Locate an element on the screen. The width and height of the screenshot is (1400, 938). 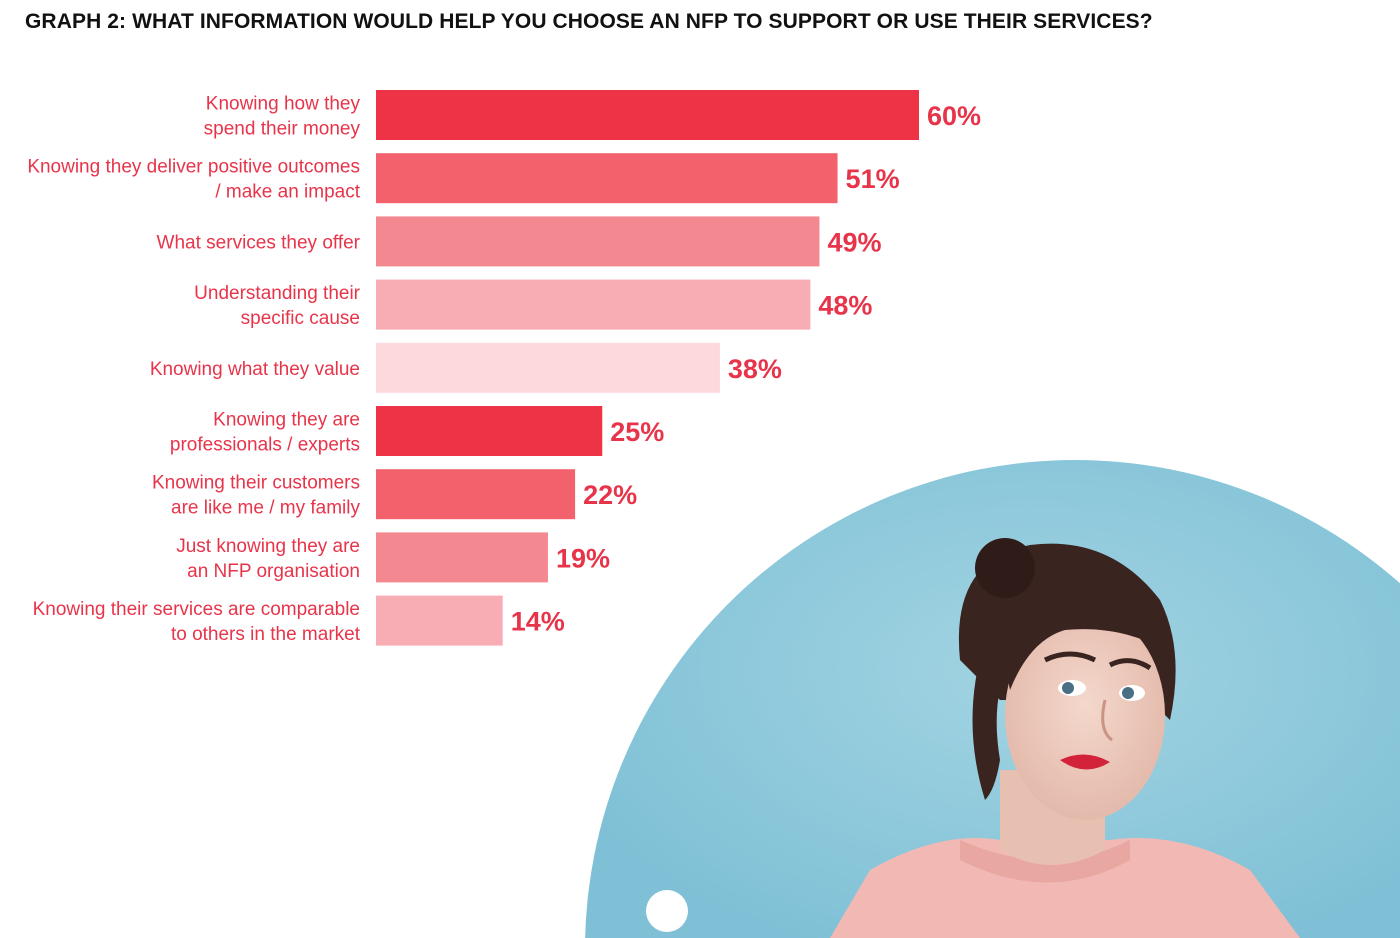
category-label-line: Understanding their is located at coordinates (277, 293).